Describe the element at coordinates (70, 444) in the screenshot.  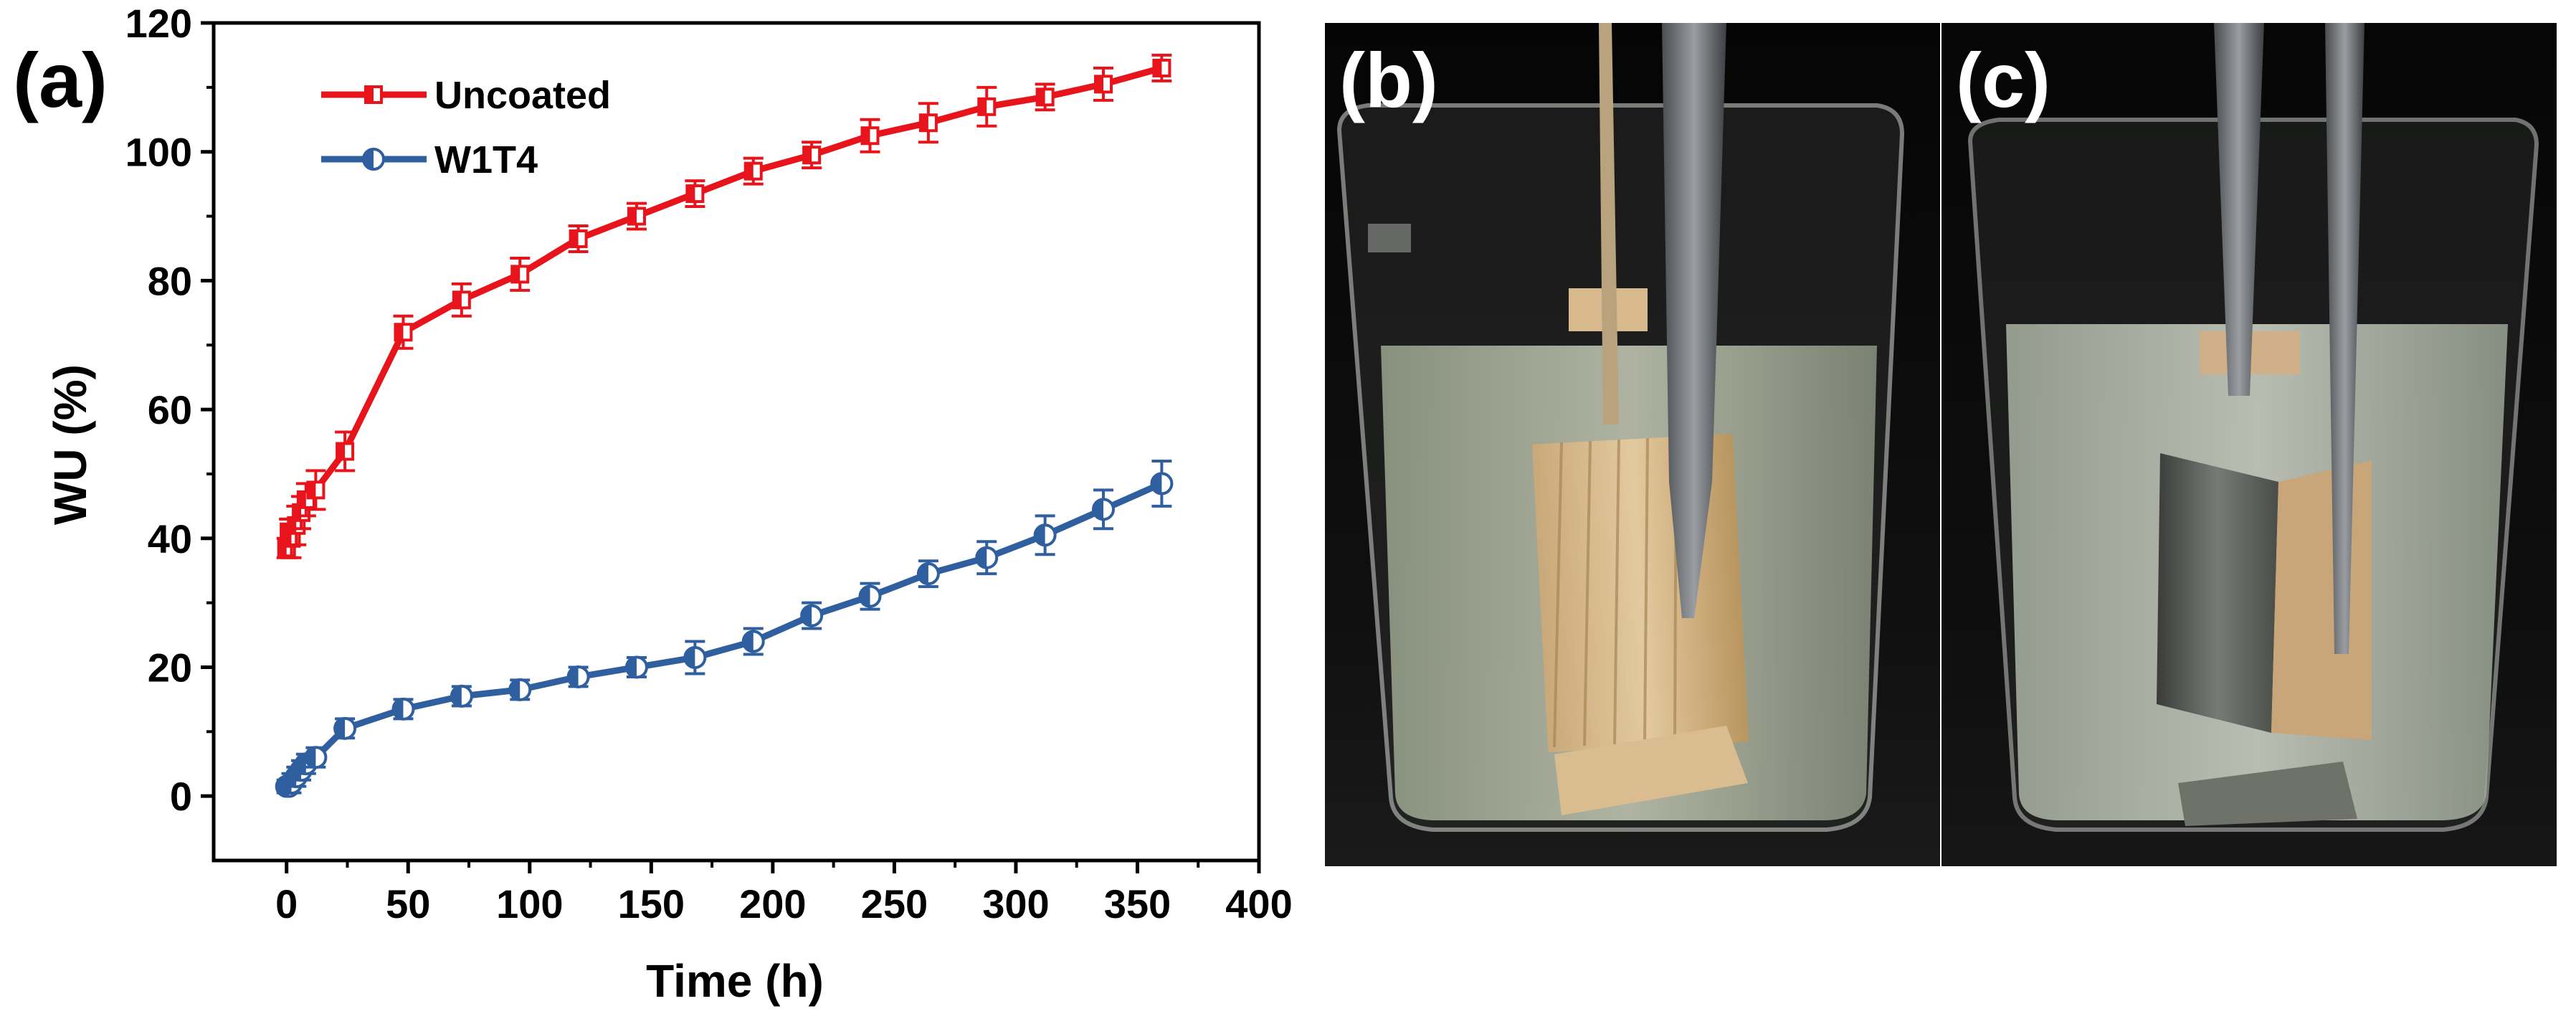
I see `y-axis-label: WU (%)` at that location.